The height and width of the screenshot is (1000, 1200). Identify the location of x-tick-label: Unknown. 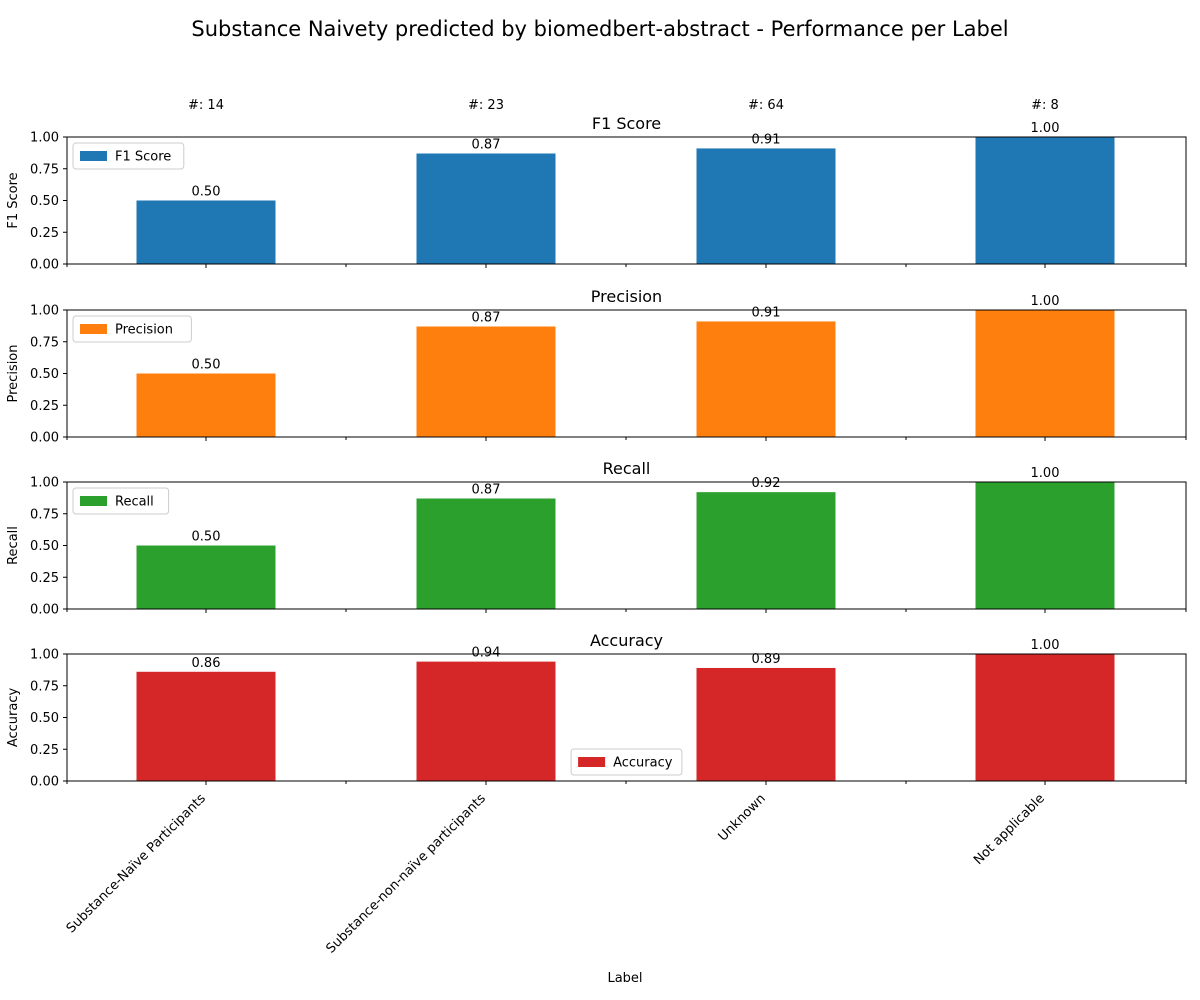
(742, 817).